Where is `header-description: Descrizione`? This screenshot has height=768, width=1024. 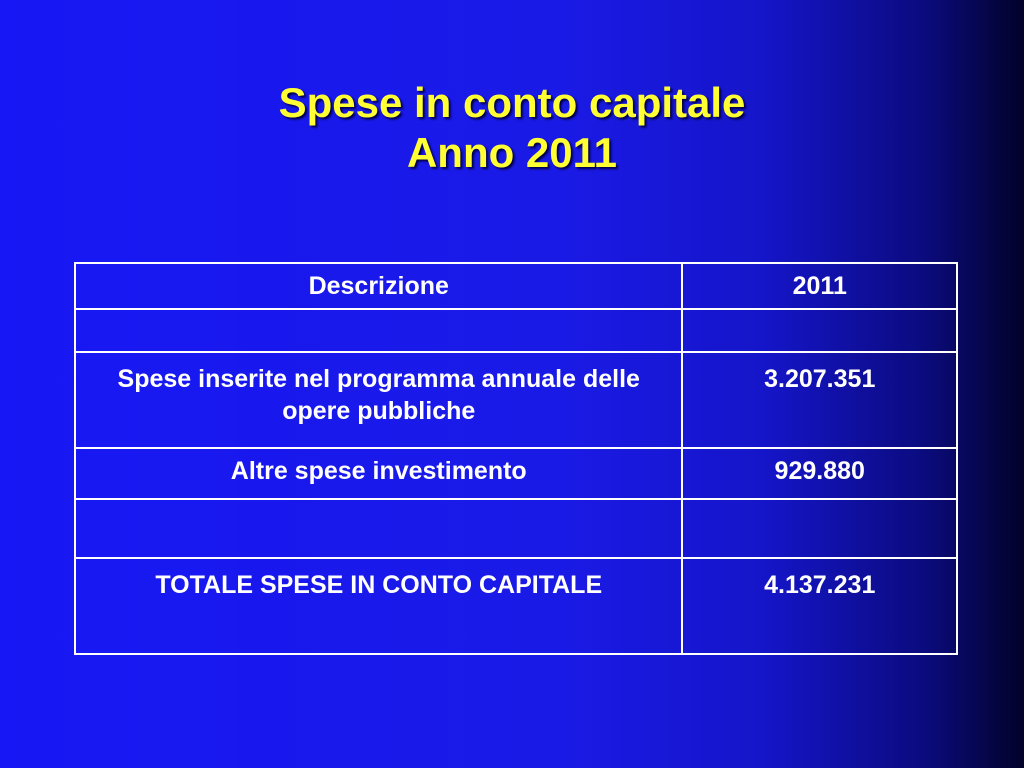
header-description: Descrizione is located at coordinates (378, 286).